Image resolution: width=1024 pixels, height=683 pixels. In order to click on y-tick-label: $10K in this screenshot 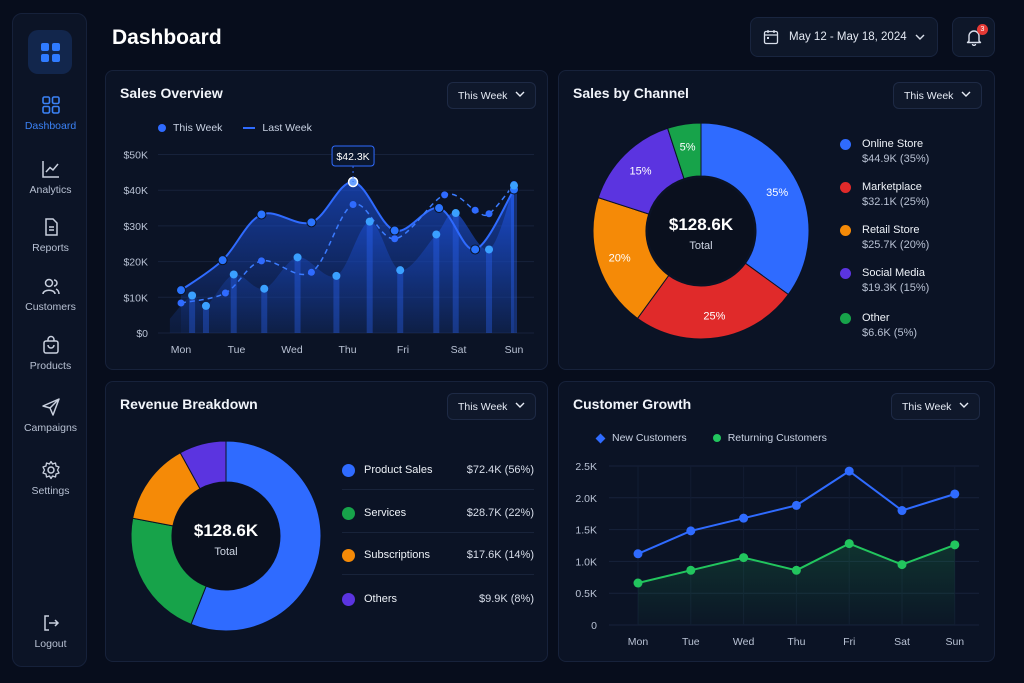, I will do `click(135, 298)`.